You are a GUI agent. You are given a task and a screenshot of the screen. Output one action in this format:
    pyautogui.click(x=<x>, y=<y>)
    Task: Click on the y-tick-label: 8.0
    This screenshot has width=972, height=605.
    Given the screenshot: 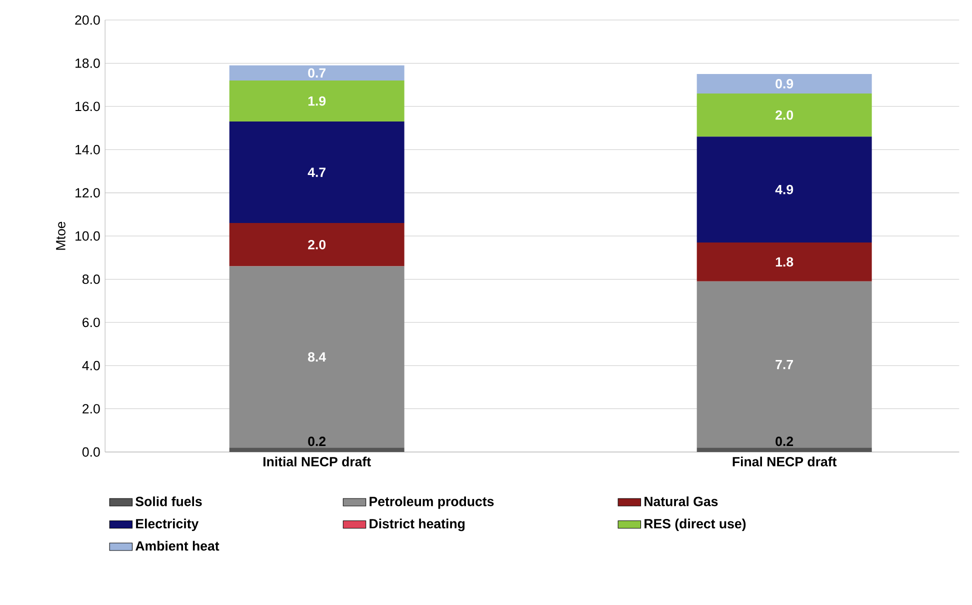 What is the action you would take?
    pyautogui.click(x=91, y=279)
    